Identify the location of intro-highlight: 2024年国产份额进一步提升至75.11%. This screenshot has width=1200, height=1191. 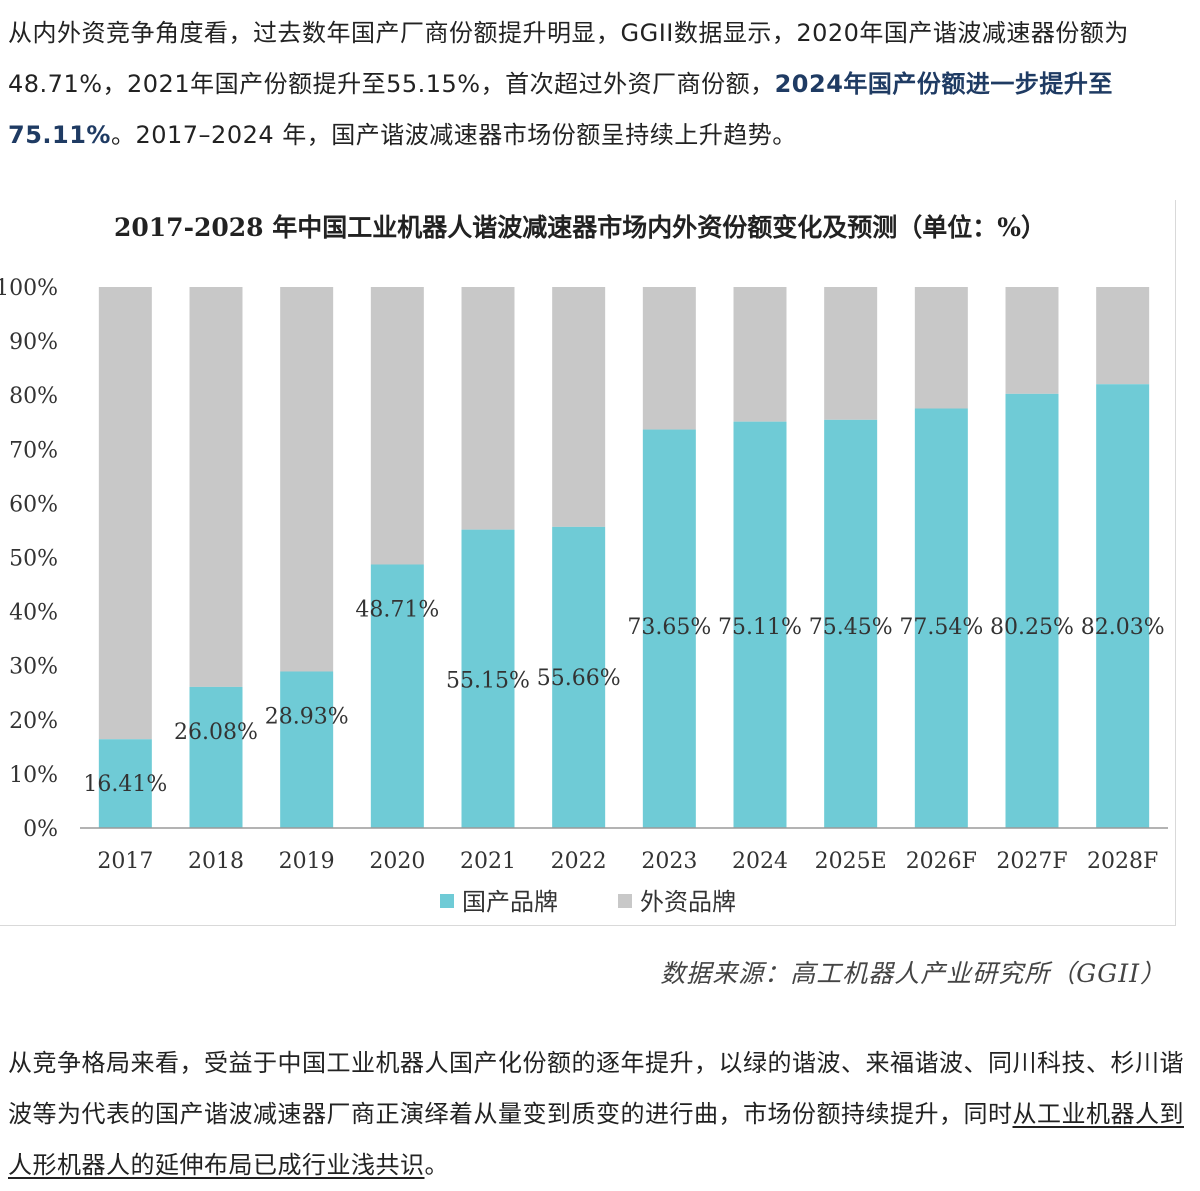
(560, 109).